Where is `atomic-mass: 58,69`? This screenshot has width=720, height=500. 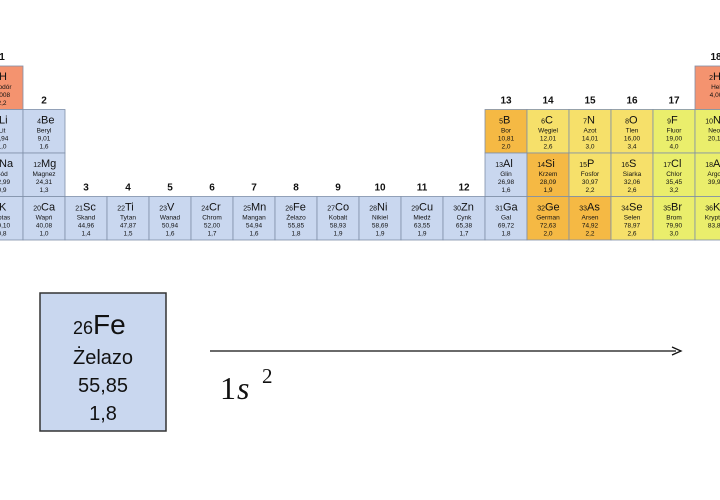
atomic-mass: 58,69 is located at coordinates (380, 226).